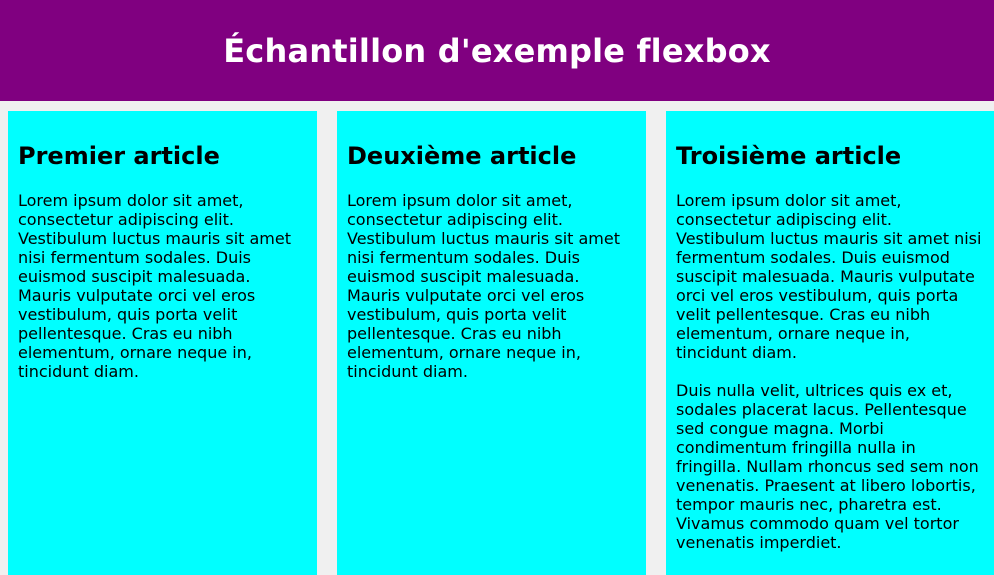 Image resolution: width=994 pixels, height=575 pixels. I want to click on article-title: Troisième article, so click(789, 156).